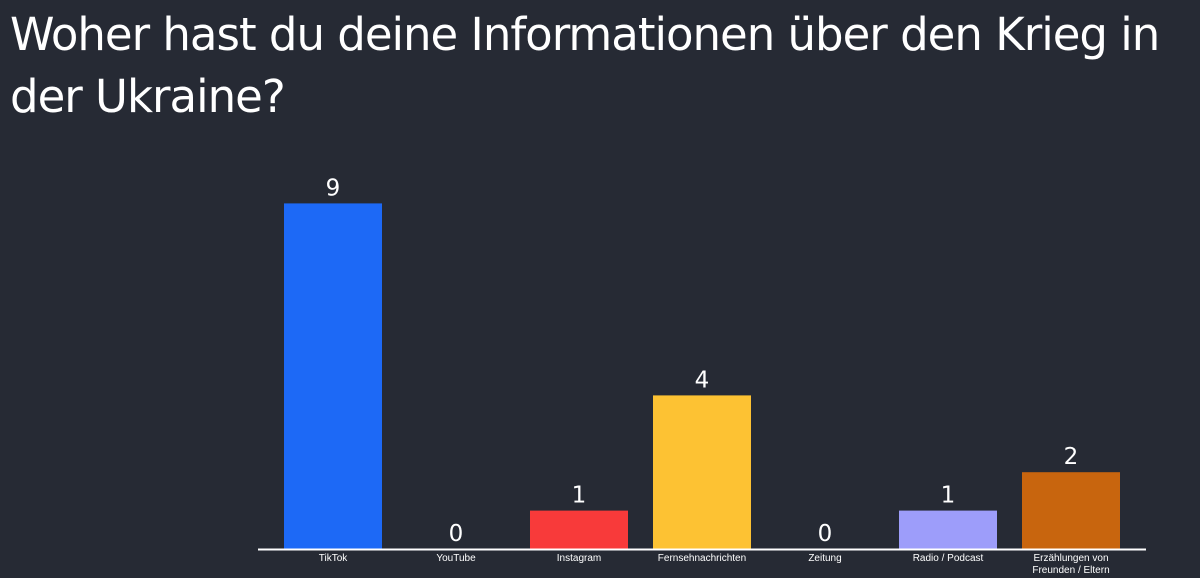 The image size is (1200, 578). Describe the element at coordinates (702, 558) in the screenshot. I see `category-label-3: Fernsehnachrichten` at that location.